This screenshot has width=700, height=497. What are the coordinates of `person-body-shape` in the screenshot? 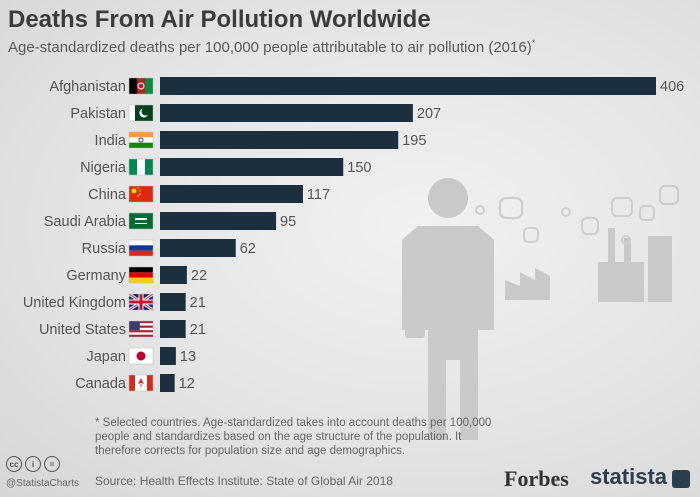 It's located at (448, 333).